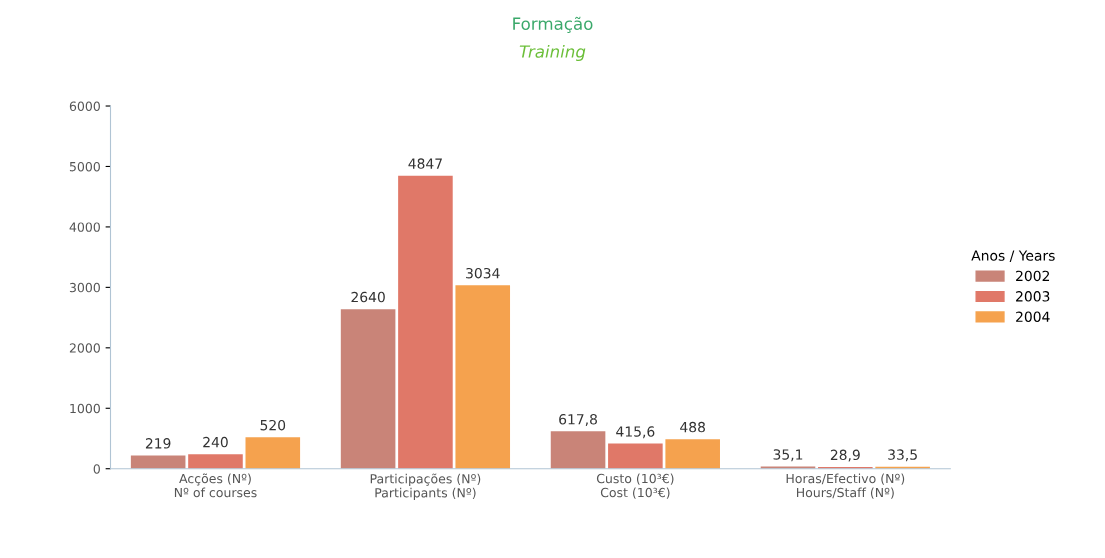 This screenshot has height=558, width=1105. Describe the element at coordinates (96, 469) in the screenshot. I see `y-tick-label: 0` at that location.